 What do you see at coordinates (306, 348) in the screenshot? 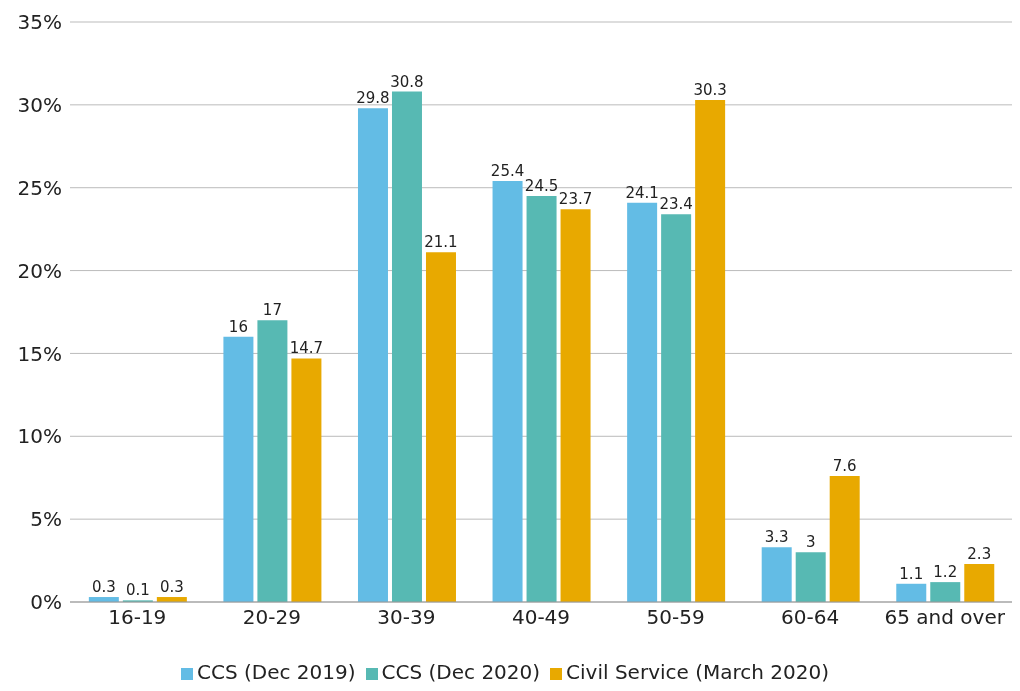
I see `data-label: 14.7` at bounding box center [306, 348].